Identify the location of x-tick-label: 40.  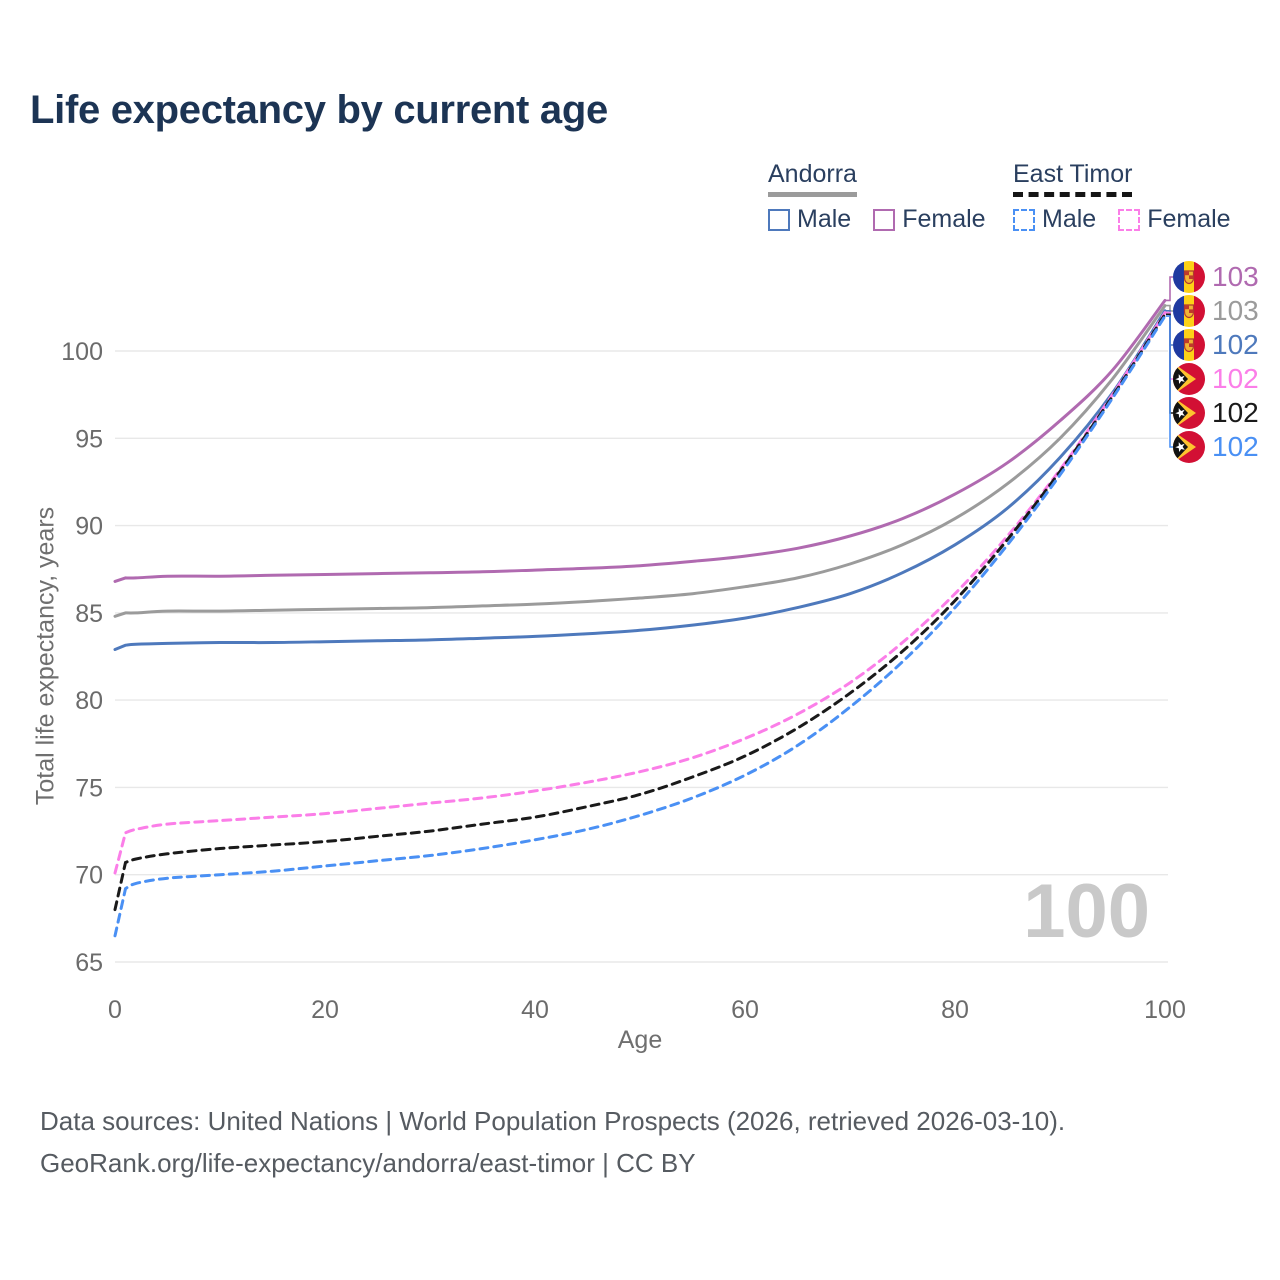
(535, 1010).